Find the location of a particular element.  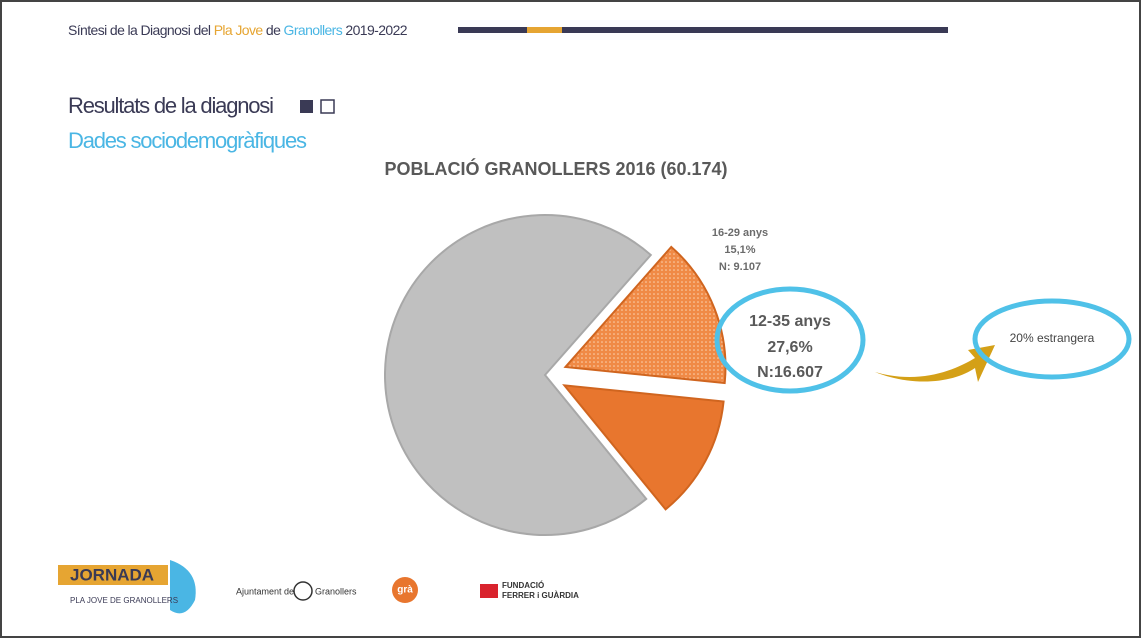

logo-text: FUNDACIÓ is located at coordinates (523, 585).